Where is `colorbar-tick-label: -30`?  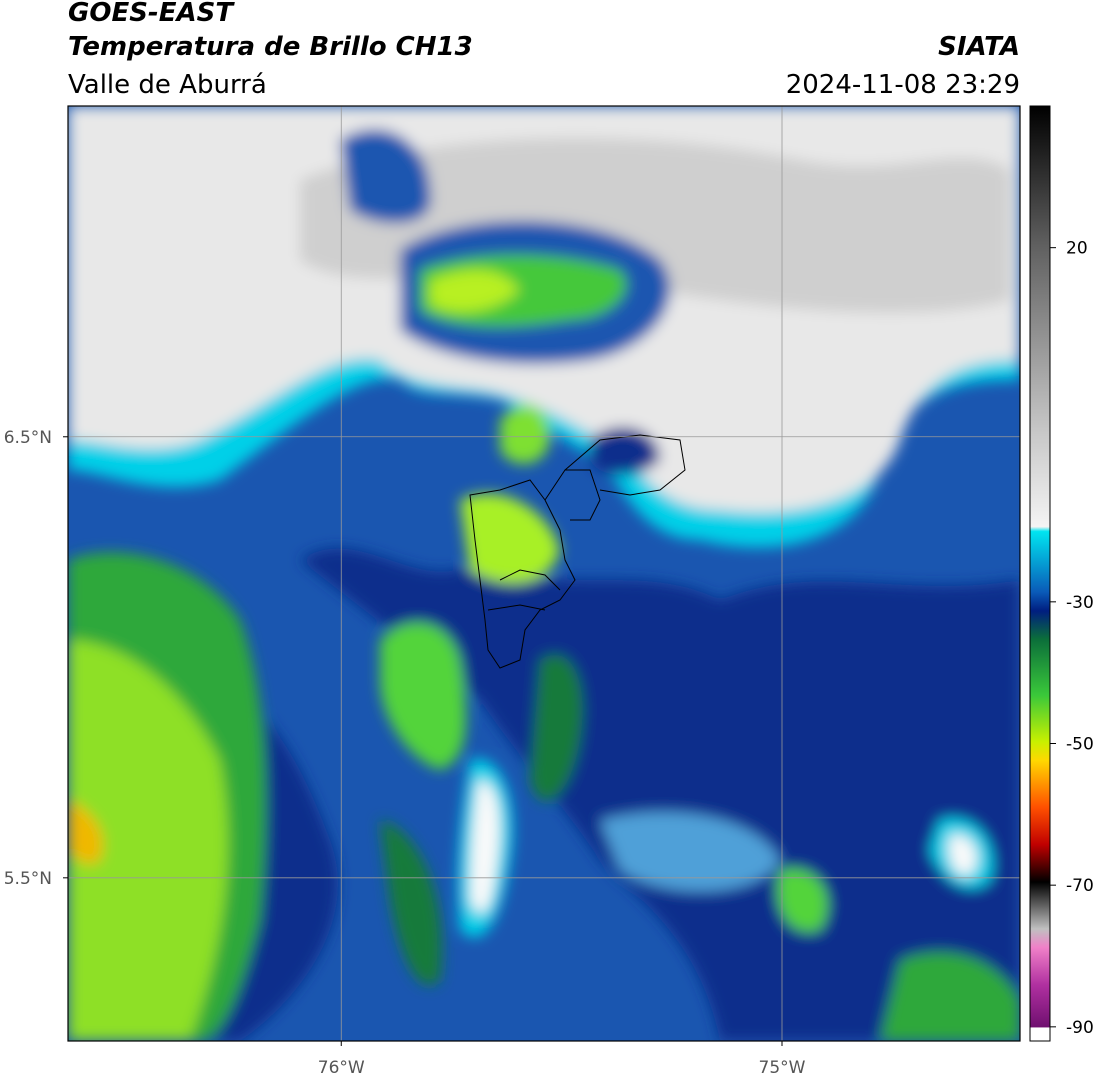
colorbar-tick-label: -30 is located at coordinates (1080, 603).